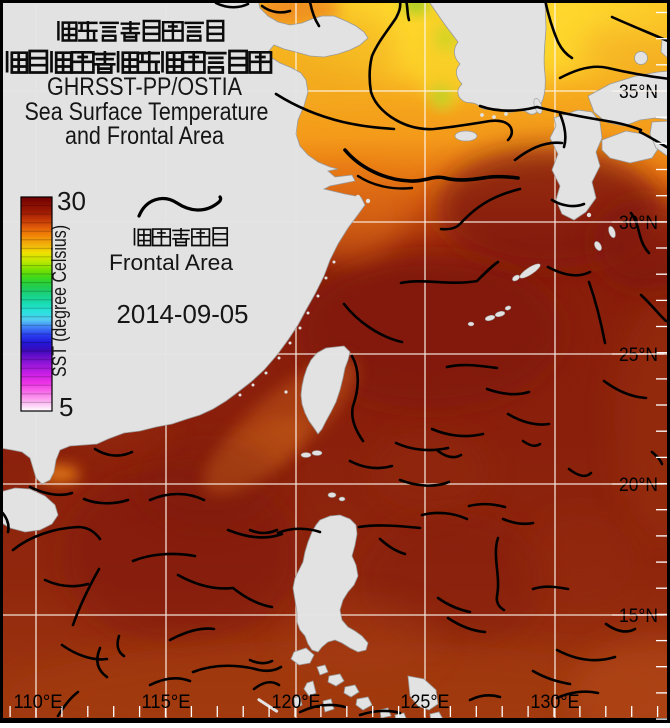 This screenshot has height=728, width=670. What do you see at coordinates (183, 314) in the screenshot?
I see `svg-text: 2014-09-05` at bounding box center [183, 314].